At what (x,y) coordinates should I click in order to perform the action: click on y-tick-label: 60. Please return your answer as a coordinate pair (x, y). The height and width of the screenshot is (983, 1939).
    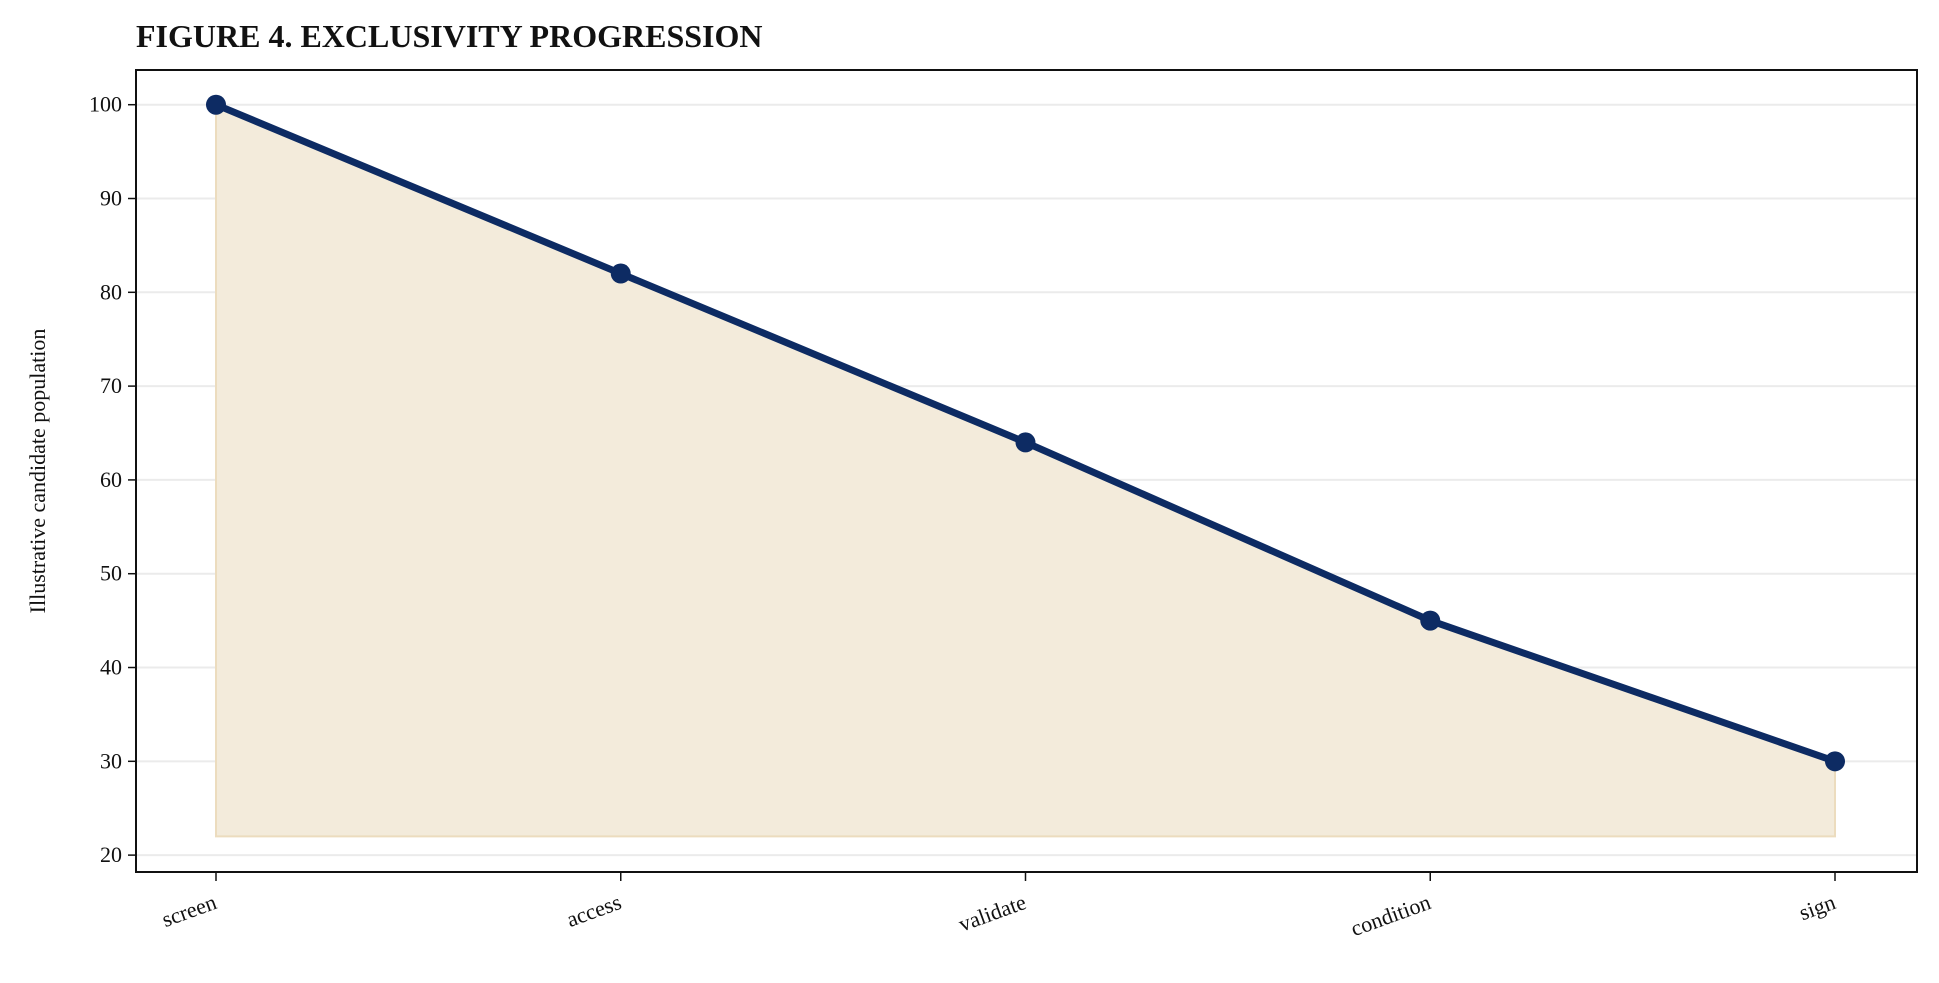
    Looking at the image, I should click on (111, 479).